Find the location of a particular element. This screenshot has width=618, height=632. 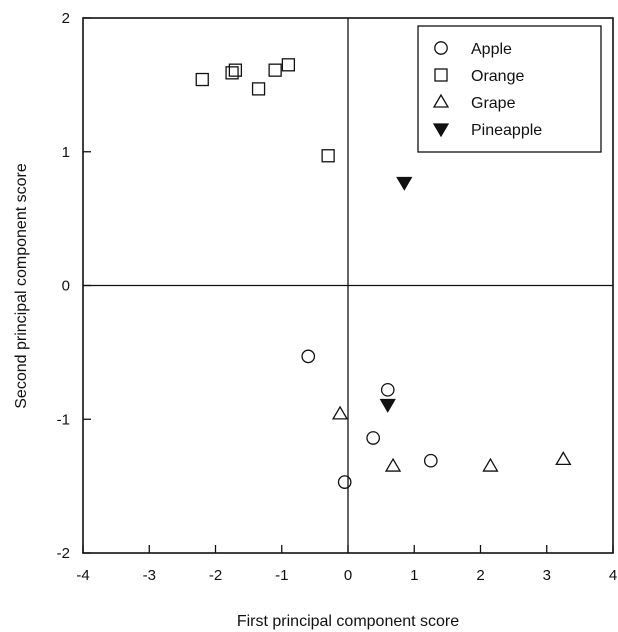

x-axis-ticks: -4 -3 -2 -1 0 1 2 3 4 is located at coordinates (346, 564).